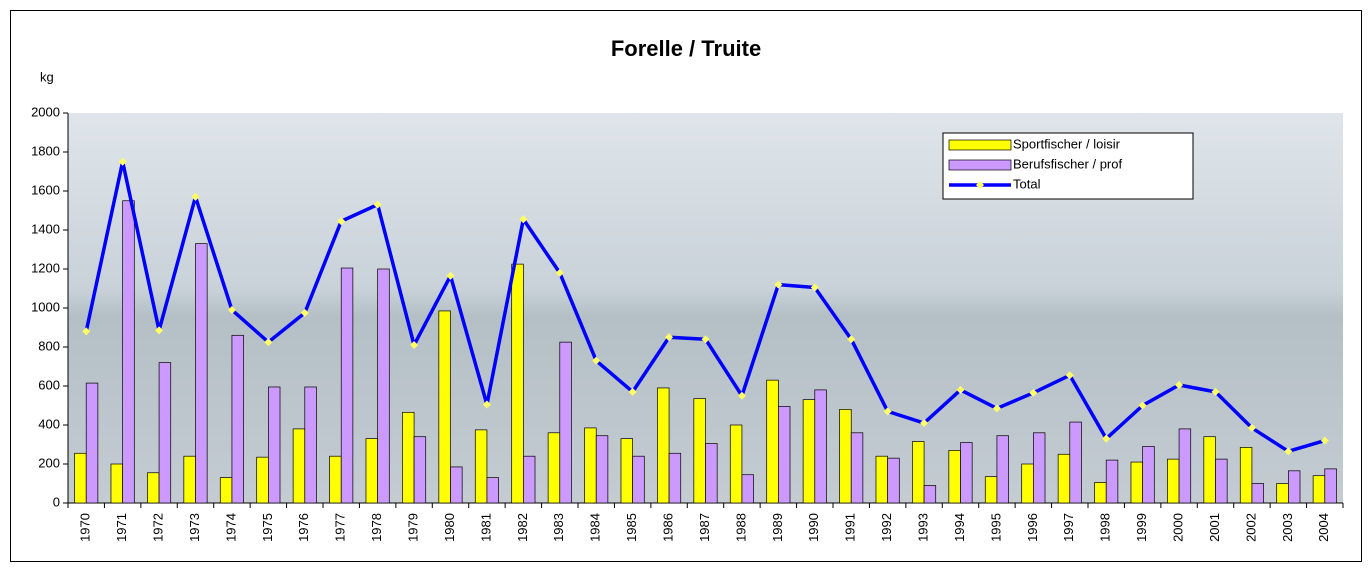 The width and height of the screenshot is (1372, 569). I want to click on x-tick-label: 1980, so click(449, 527).